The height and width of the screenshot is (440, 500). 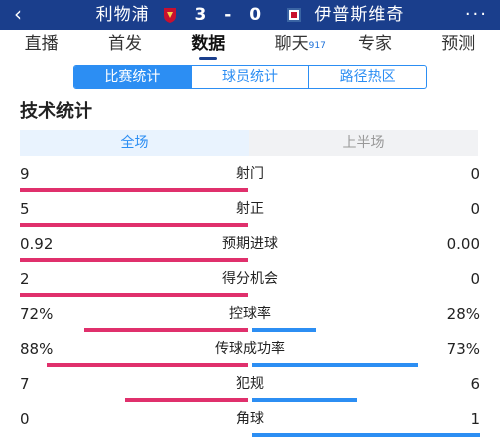 What do you see at coordinates (293, 15) in the screenshot?
I see `away-team-crest-icon` at bounding box center [293, 15].